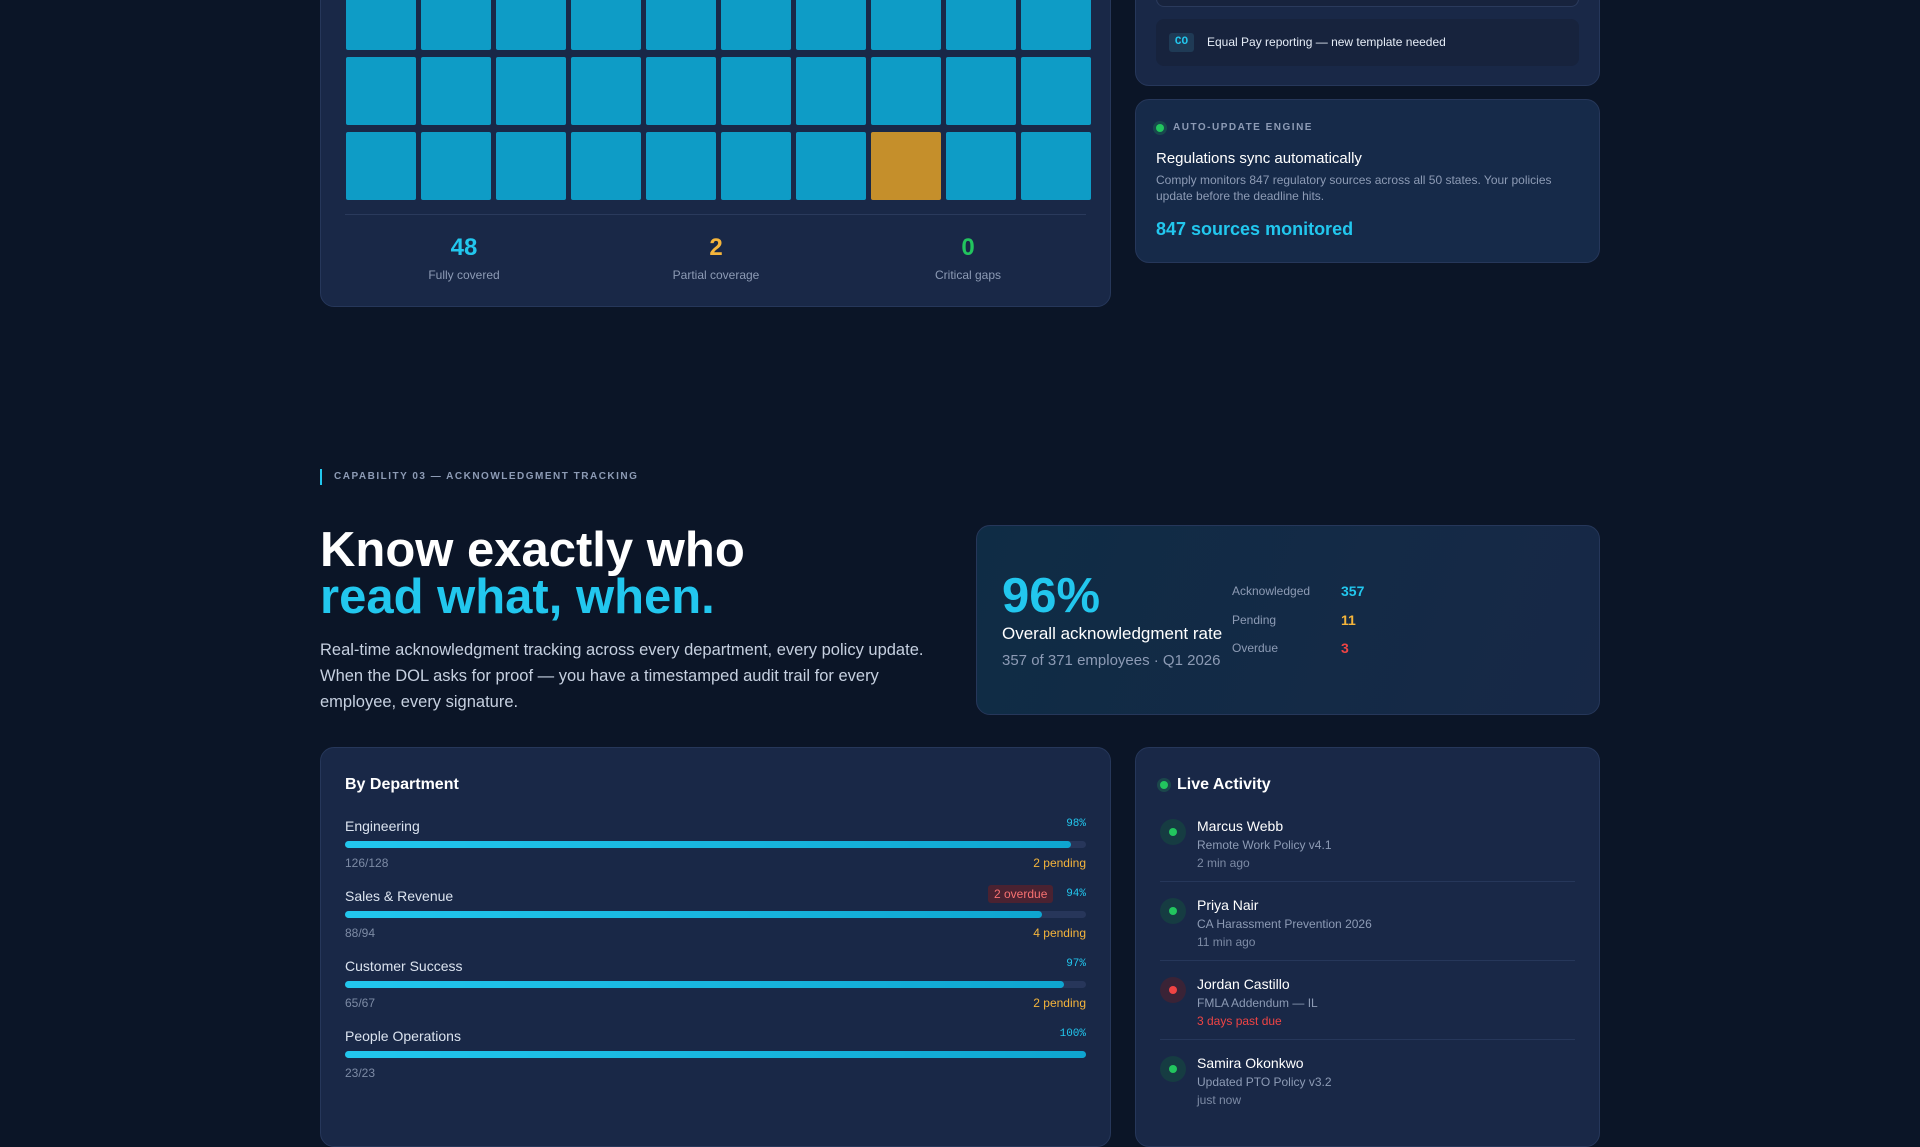 This screenshot has width=1920, height=1147. I want to click on live-dot, so click(1164, 785).